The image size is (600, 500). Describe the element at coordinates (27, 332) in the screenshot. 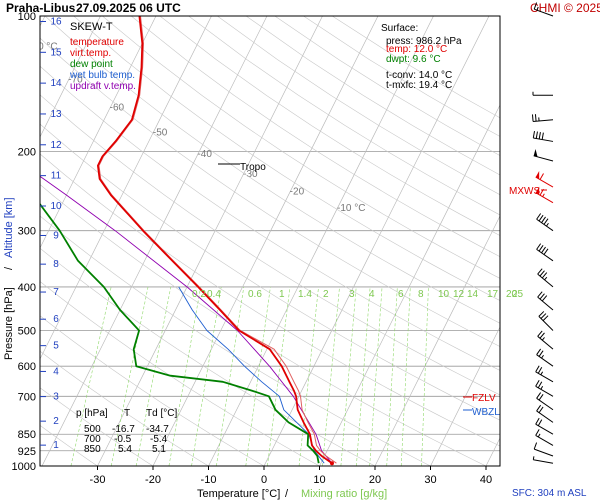

I see `pressure-tick-label: 500` at that location.